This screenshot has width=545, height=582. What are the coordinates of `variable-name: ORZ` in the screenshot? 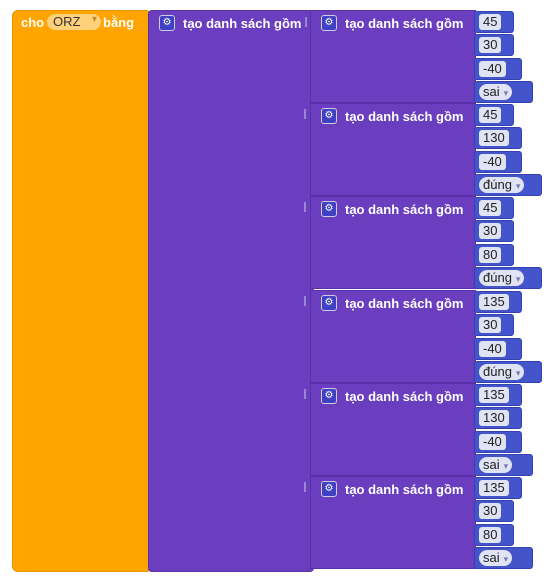 It's located at (66, 21).